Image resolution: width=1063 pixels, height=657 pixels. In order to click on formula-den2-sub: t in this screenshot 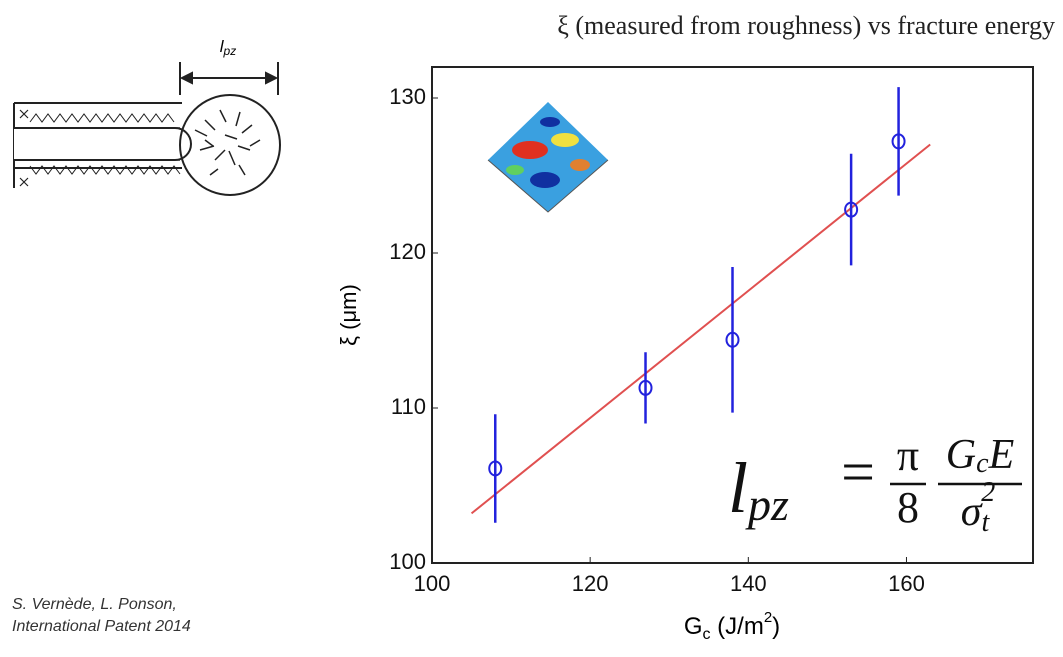, I will do `click(985, 522)`.